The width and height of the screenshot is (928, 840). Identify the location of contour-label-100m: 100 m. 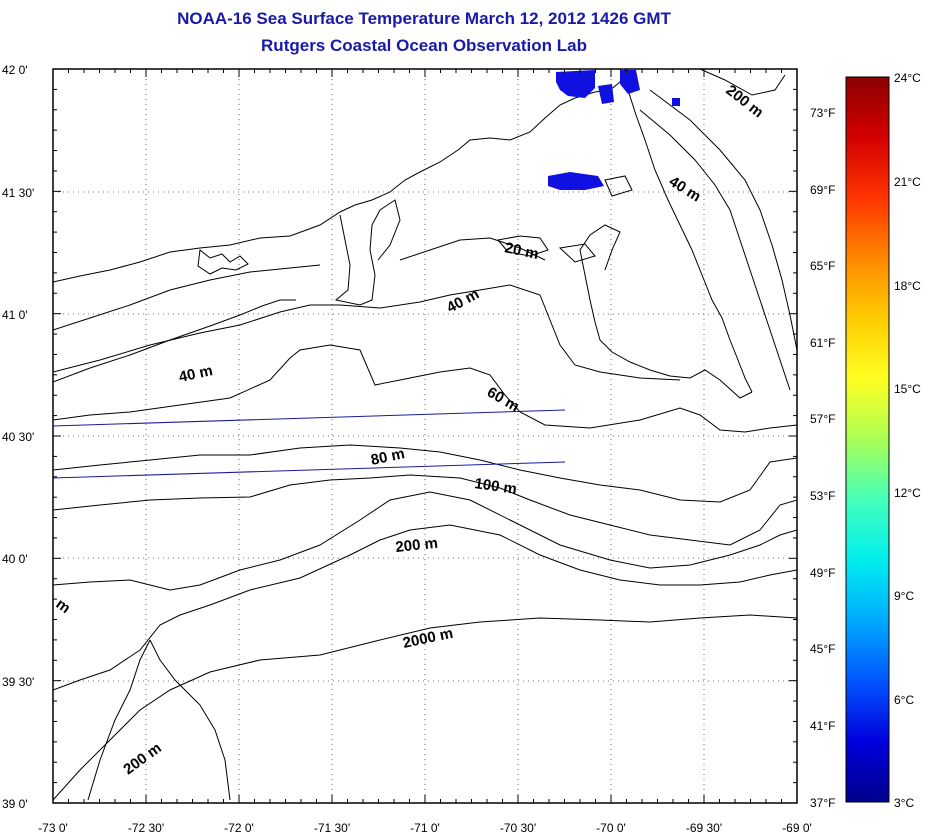
(495, 486).